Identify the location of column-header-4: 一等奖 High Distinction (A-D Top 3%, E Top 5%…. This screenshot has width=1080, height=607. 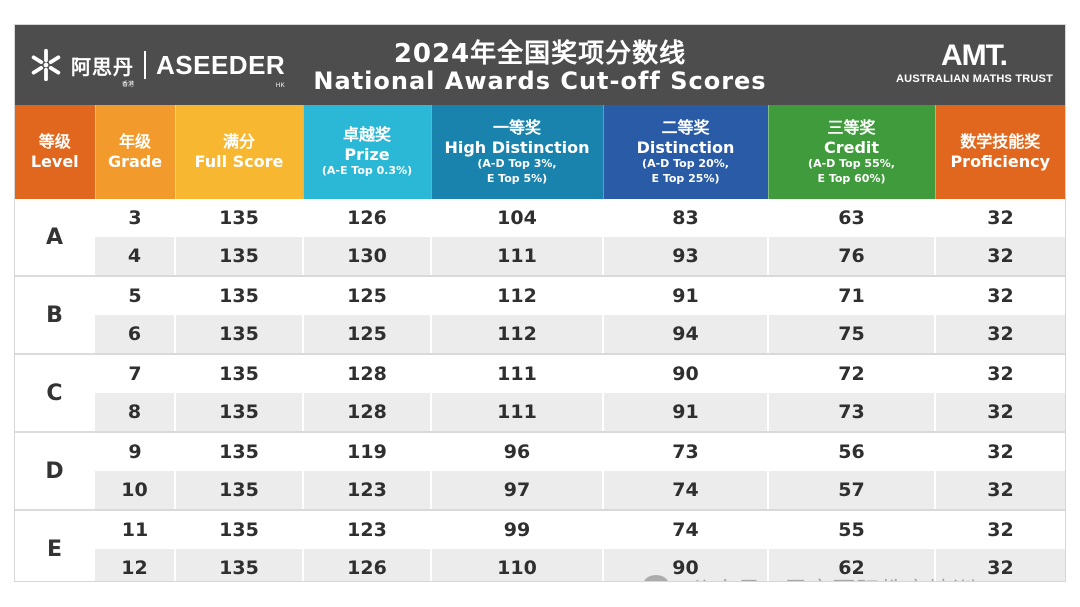
(516, 152).